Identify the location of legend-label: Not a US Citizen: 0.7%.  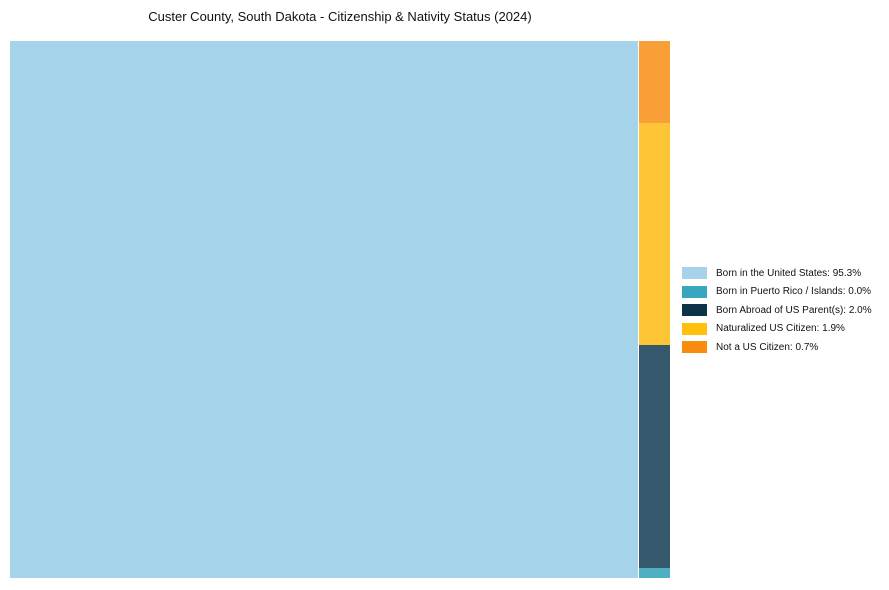
(767, 347).